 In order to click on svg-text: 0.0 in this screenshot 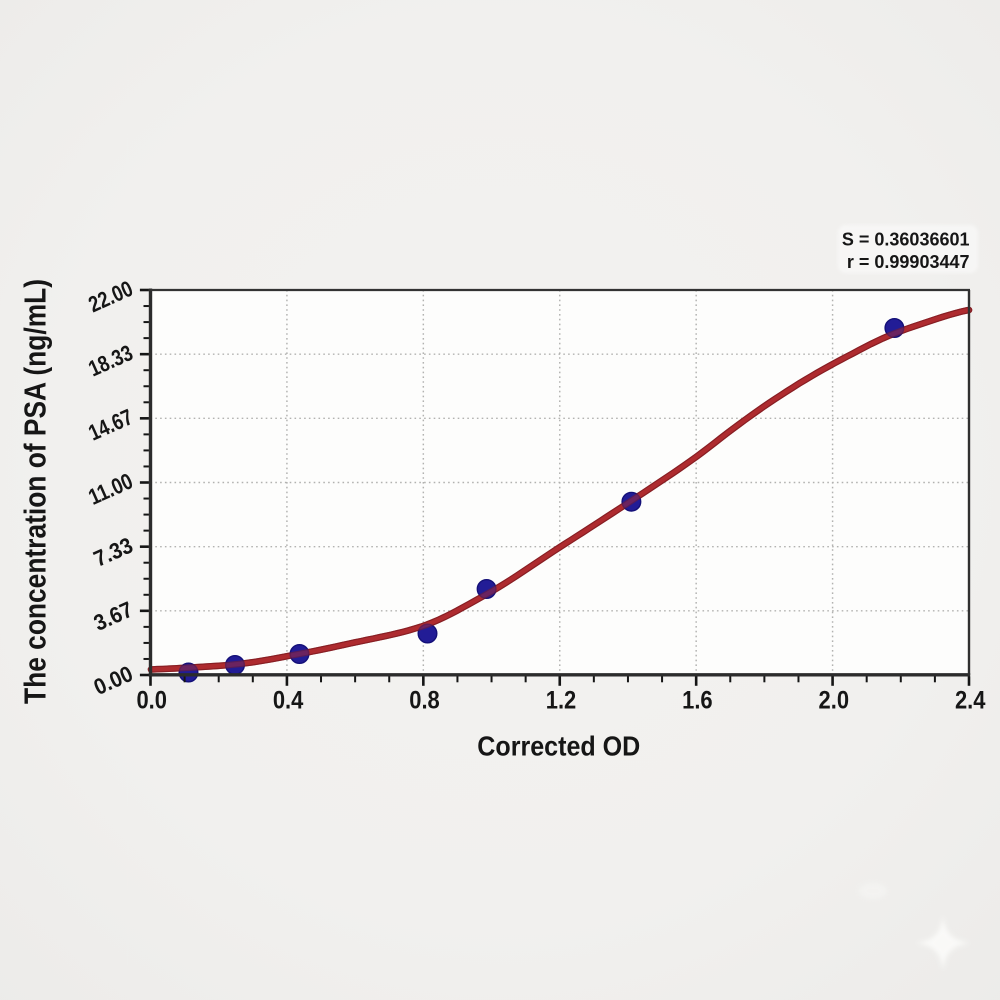, I will do `click(151, 701)`.